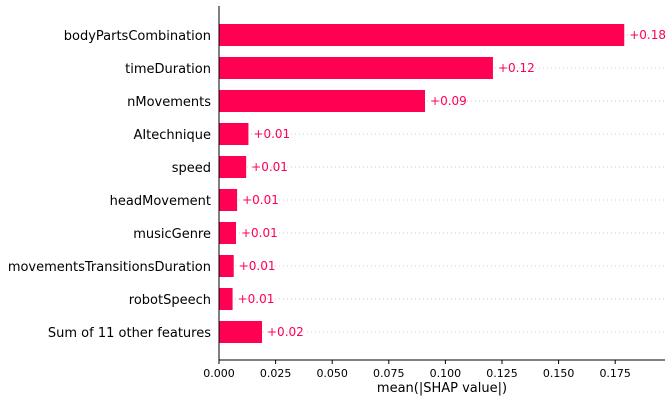 The height and width of the screenshot is (401, 672). What do you see at coordinates (109, 267) in the screenshot?
I see `category-label: movementsTransitionsDuration` at bounding box center [109, 267].